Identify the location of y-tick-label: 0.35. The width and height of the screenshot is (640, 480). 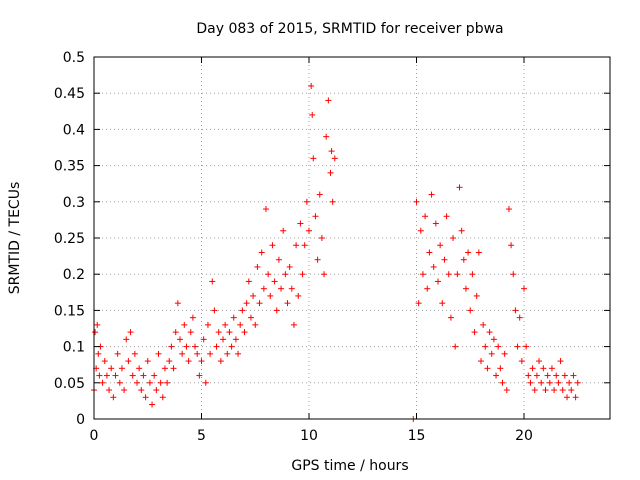
(69, 167).